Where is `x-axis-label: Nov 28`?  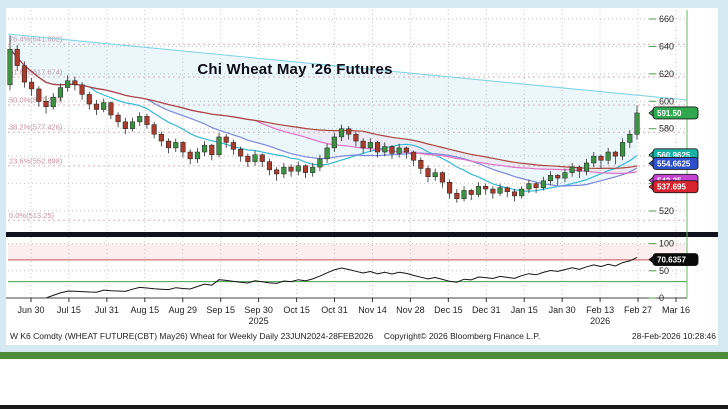 x-axis-label: Nov 28 is located at coordinates (410, 310).